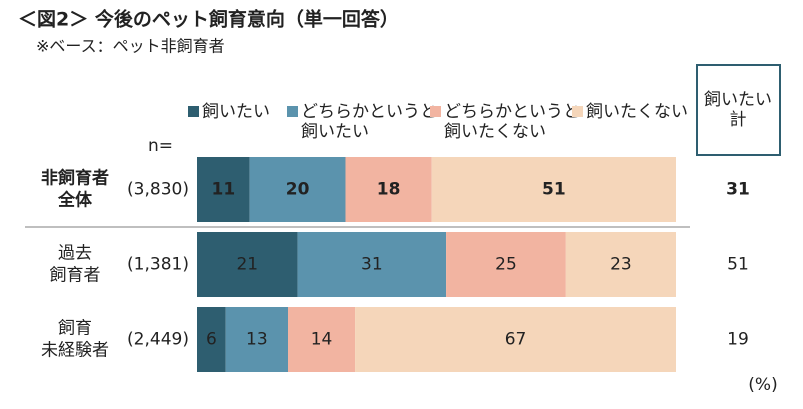  What do you see at coordinates (637, 112) in the screenshot?
I see `legend-label: 飼いたくない` at bounding box center [637, 112].